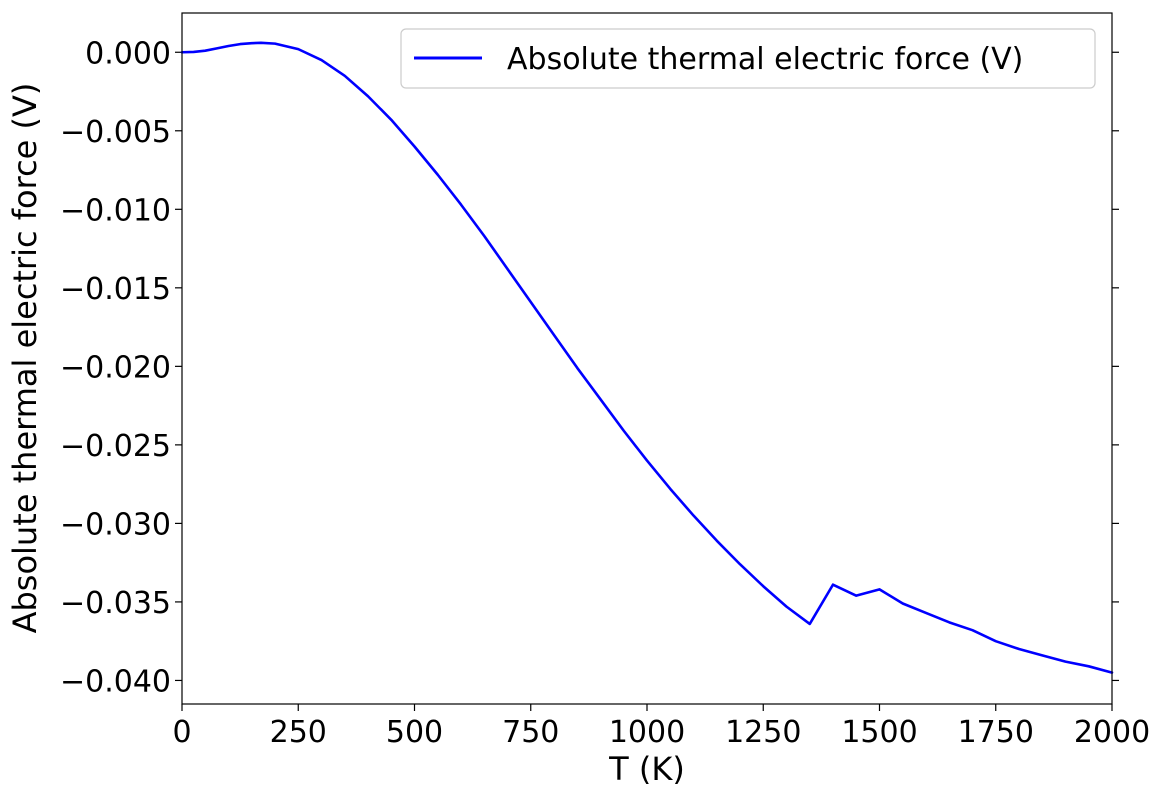 Image resolution: width=1164 pixels, height=797 pixels. Describe the element at coordinates (115, 132) in the screenshot. I see `y-tick-label: −0.005` at that location.